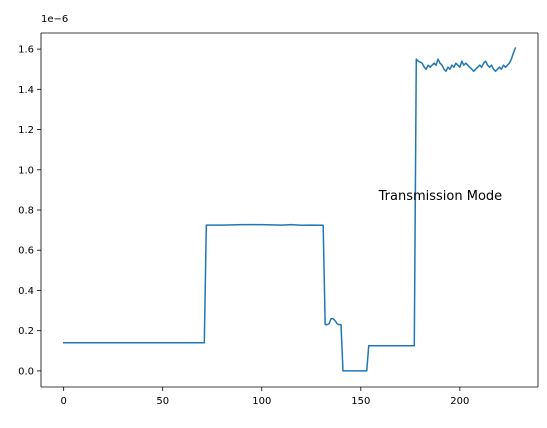 Image resolution: width=547 pixels, height=428 pixels. Describe the element at coordinates (54, 19) in the screenshot. I see `y-axis-exponent-label: 1e−6` at that location.